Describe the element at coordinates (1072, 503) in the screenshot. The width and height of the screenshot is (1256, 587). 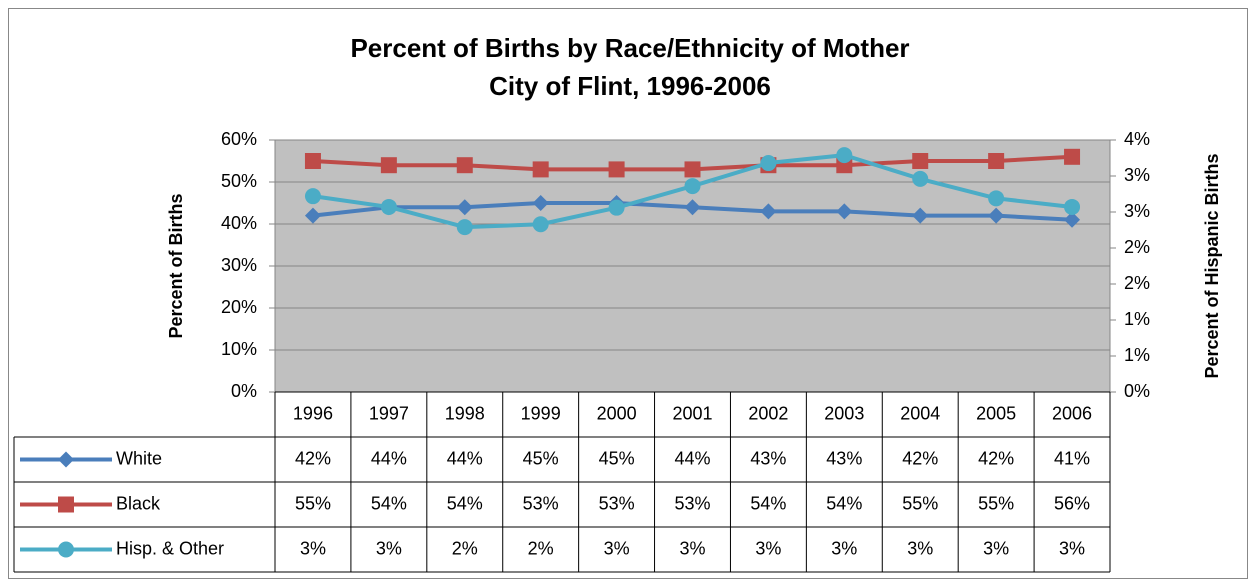
I see `data-label: 56%` at that location.